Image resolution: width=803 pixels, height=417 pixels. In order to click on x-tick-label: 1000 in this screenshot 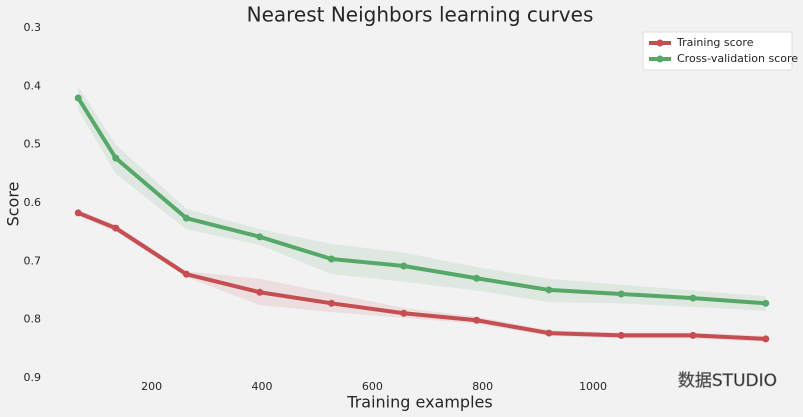, I will do `click(593, 386)`.